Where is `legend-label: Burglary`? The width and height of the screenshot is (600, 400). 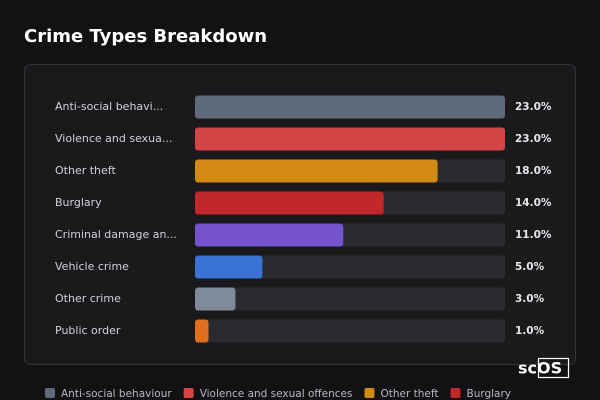 legend-label: Burglary is located at coordinates (488, 394).